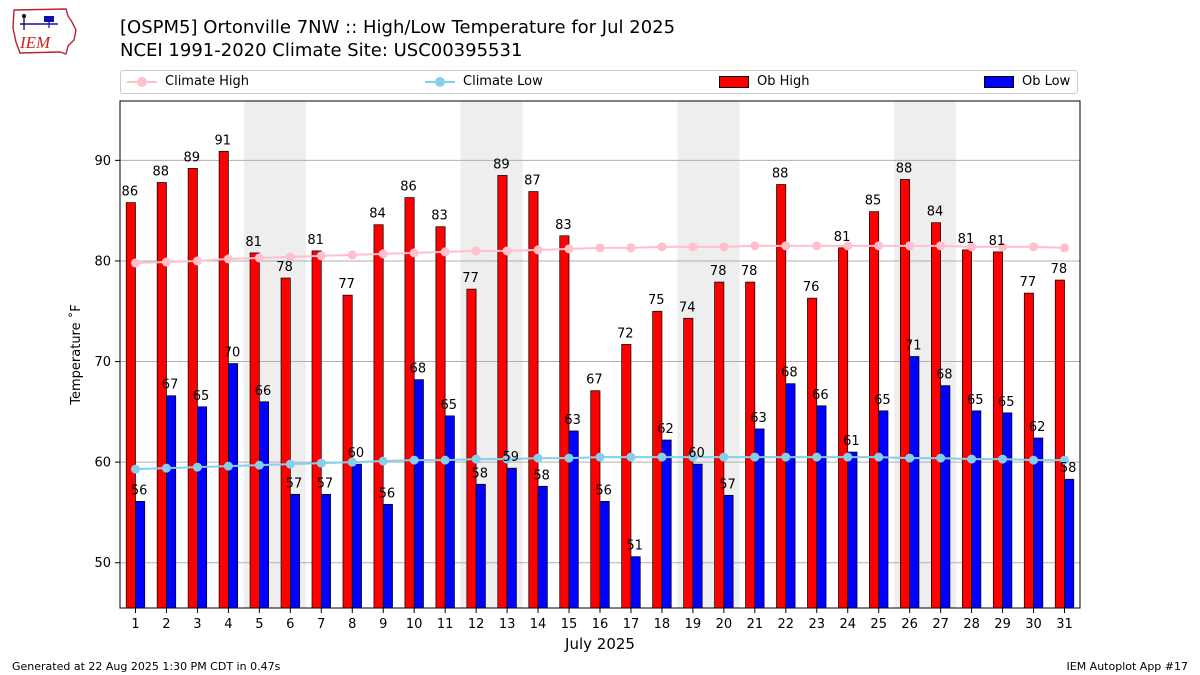 The image size is (1200, 675). Describe the element at coordinates (1064, 624) in the screenshot. I see `x-tick-label-31: 31` at that location.